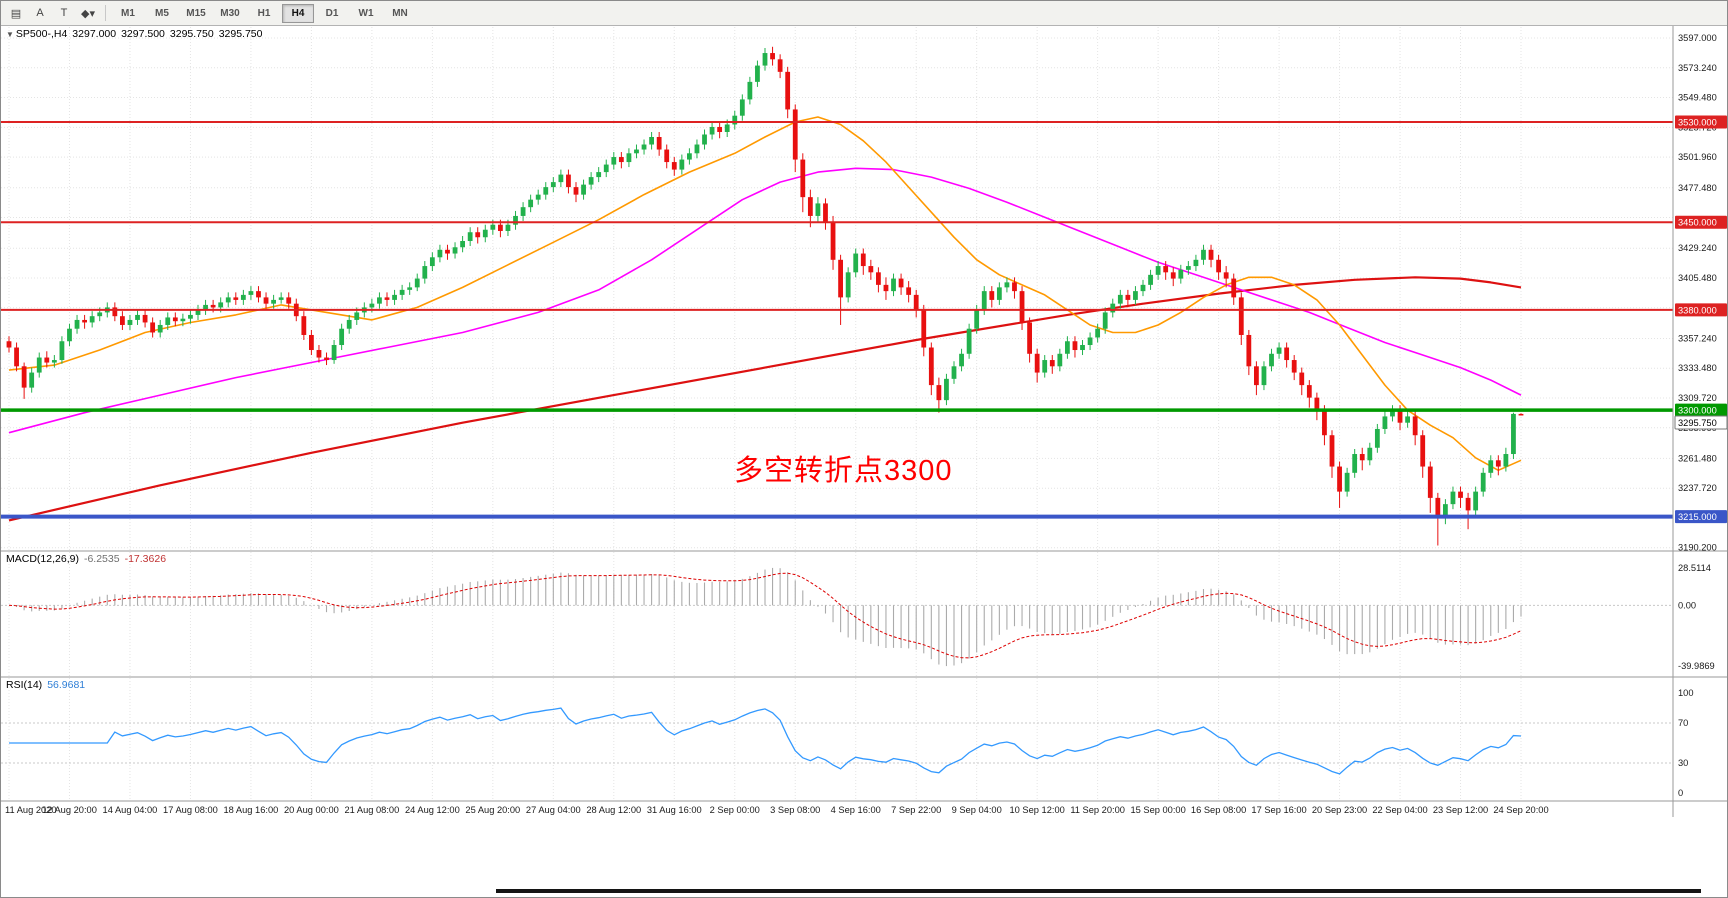 This screenshot has height=898, width=1728. Describe the element at coordinates (1697, 248) in the screenshot. I see `price-tick-label: 3429.240` at that location.